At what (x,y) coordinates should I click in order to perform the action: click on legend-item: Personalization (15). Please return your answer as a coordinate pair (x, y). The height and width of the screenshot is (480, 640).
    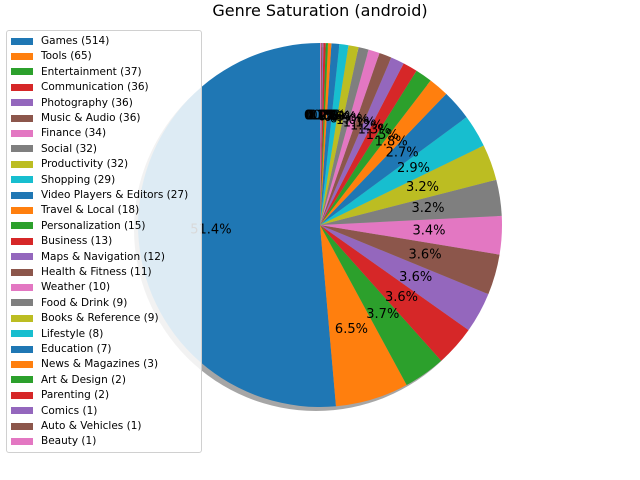
    Looking at the image, I should click on (78, 226).